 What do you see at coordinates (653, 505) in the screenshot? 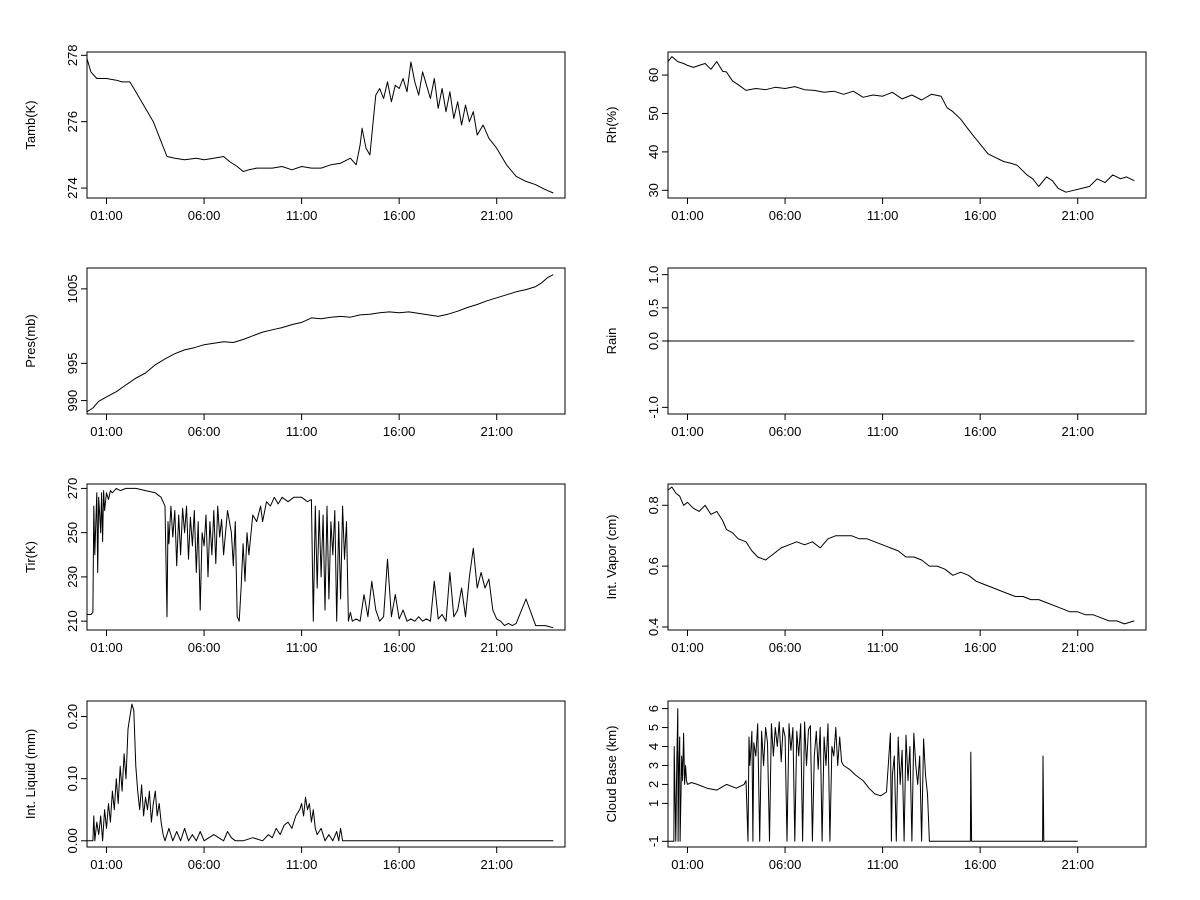
I see `y-tick-label: 0.8` at bounding box center [653, 505].